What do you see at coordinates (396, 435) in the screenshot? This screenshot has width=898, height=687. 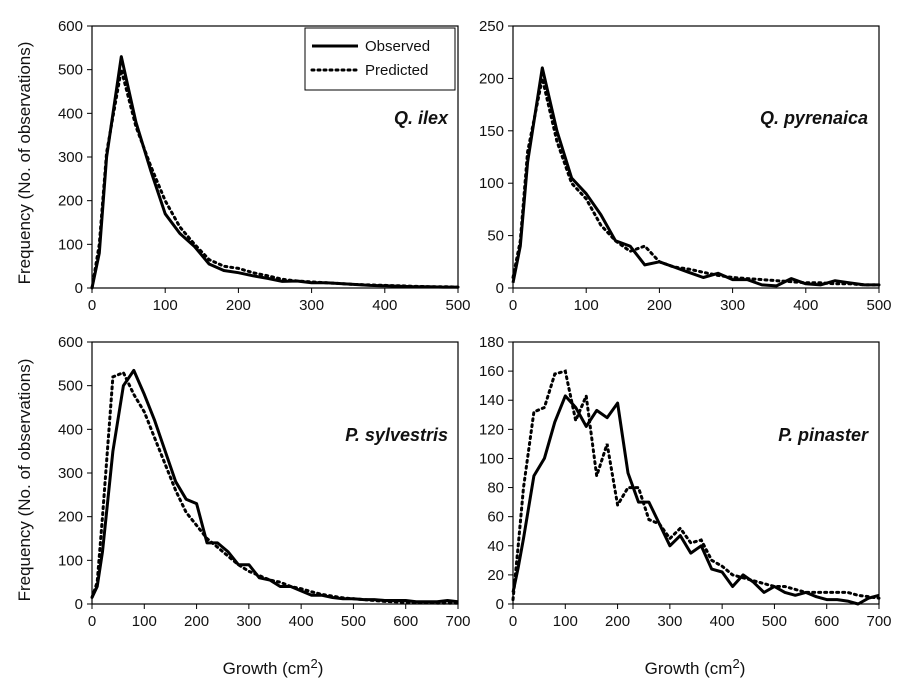 I see `panel-species-label: P. sylvestris` at bounding box center [396, 435].